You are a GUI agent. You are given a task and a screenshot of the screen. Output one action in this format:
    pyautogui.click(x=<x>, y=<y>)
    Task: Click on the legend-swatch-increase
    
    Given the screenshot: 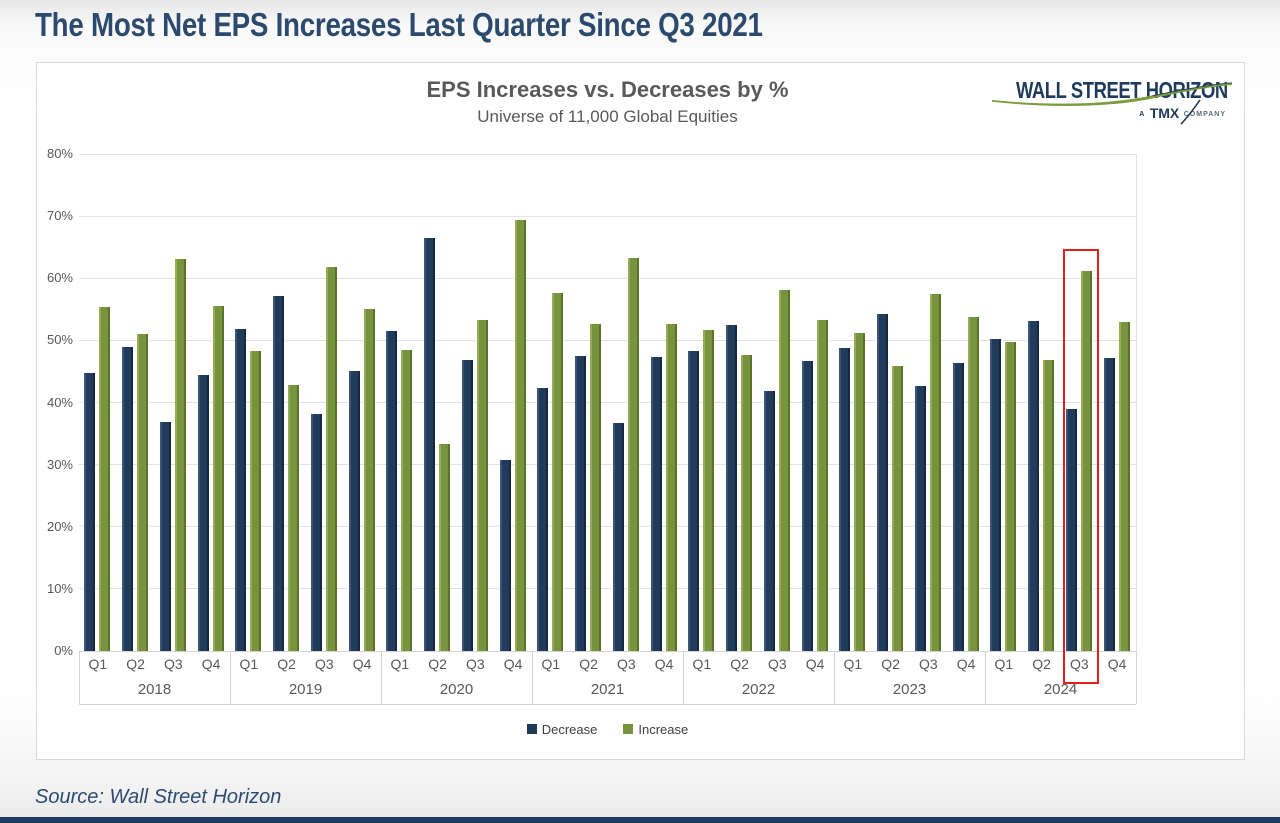 What is the action you would take?
    pyautogui.click(x=628, y=729)
    